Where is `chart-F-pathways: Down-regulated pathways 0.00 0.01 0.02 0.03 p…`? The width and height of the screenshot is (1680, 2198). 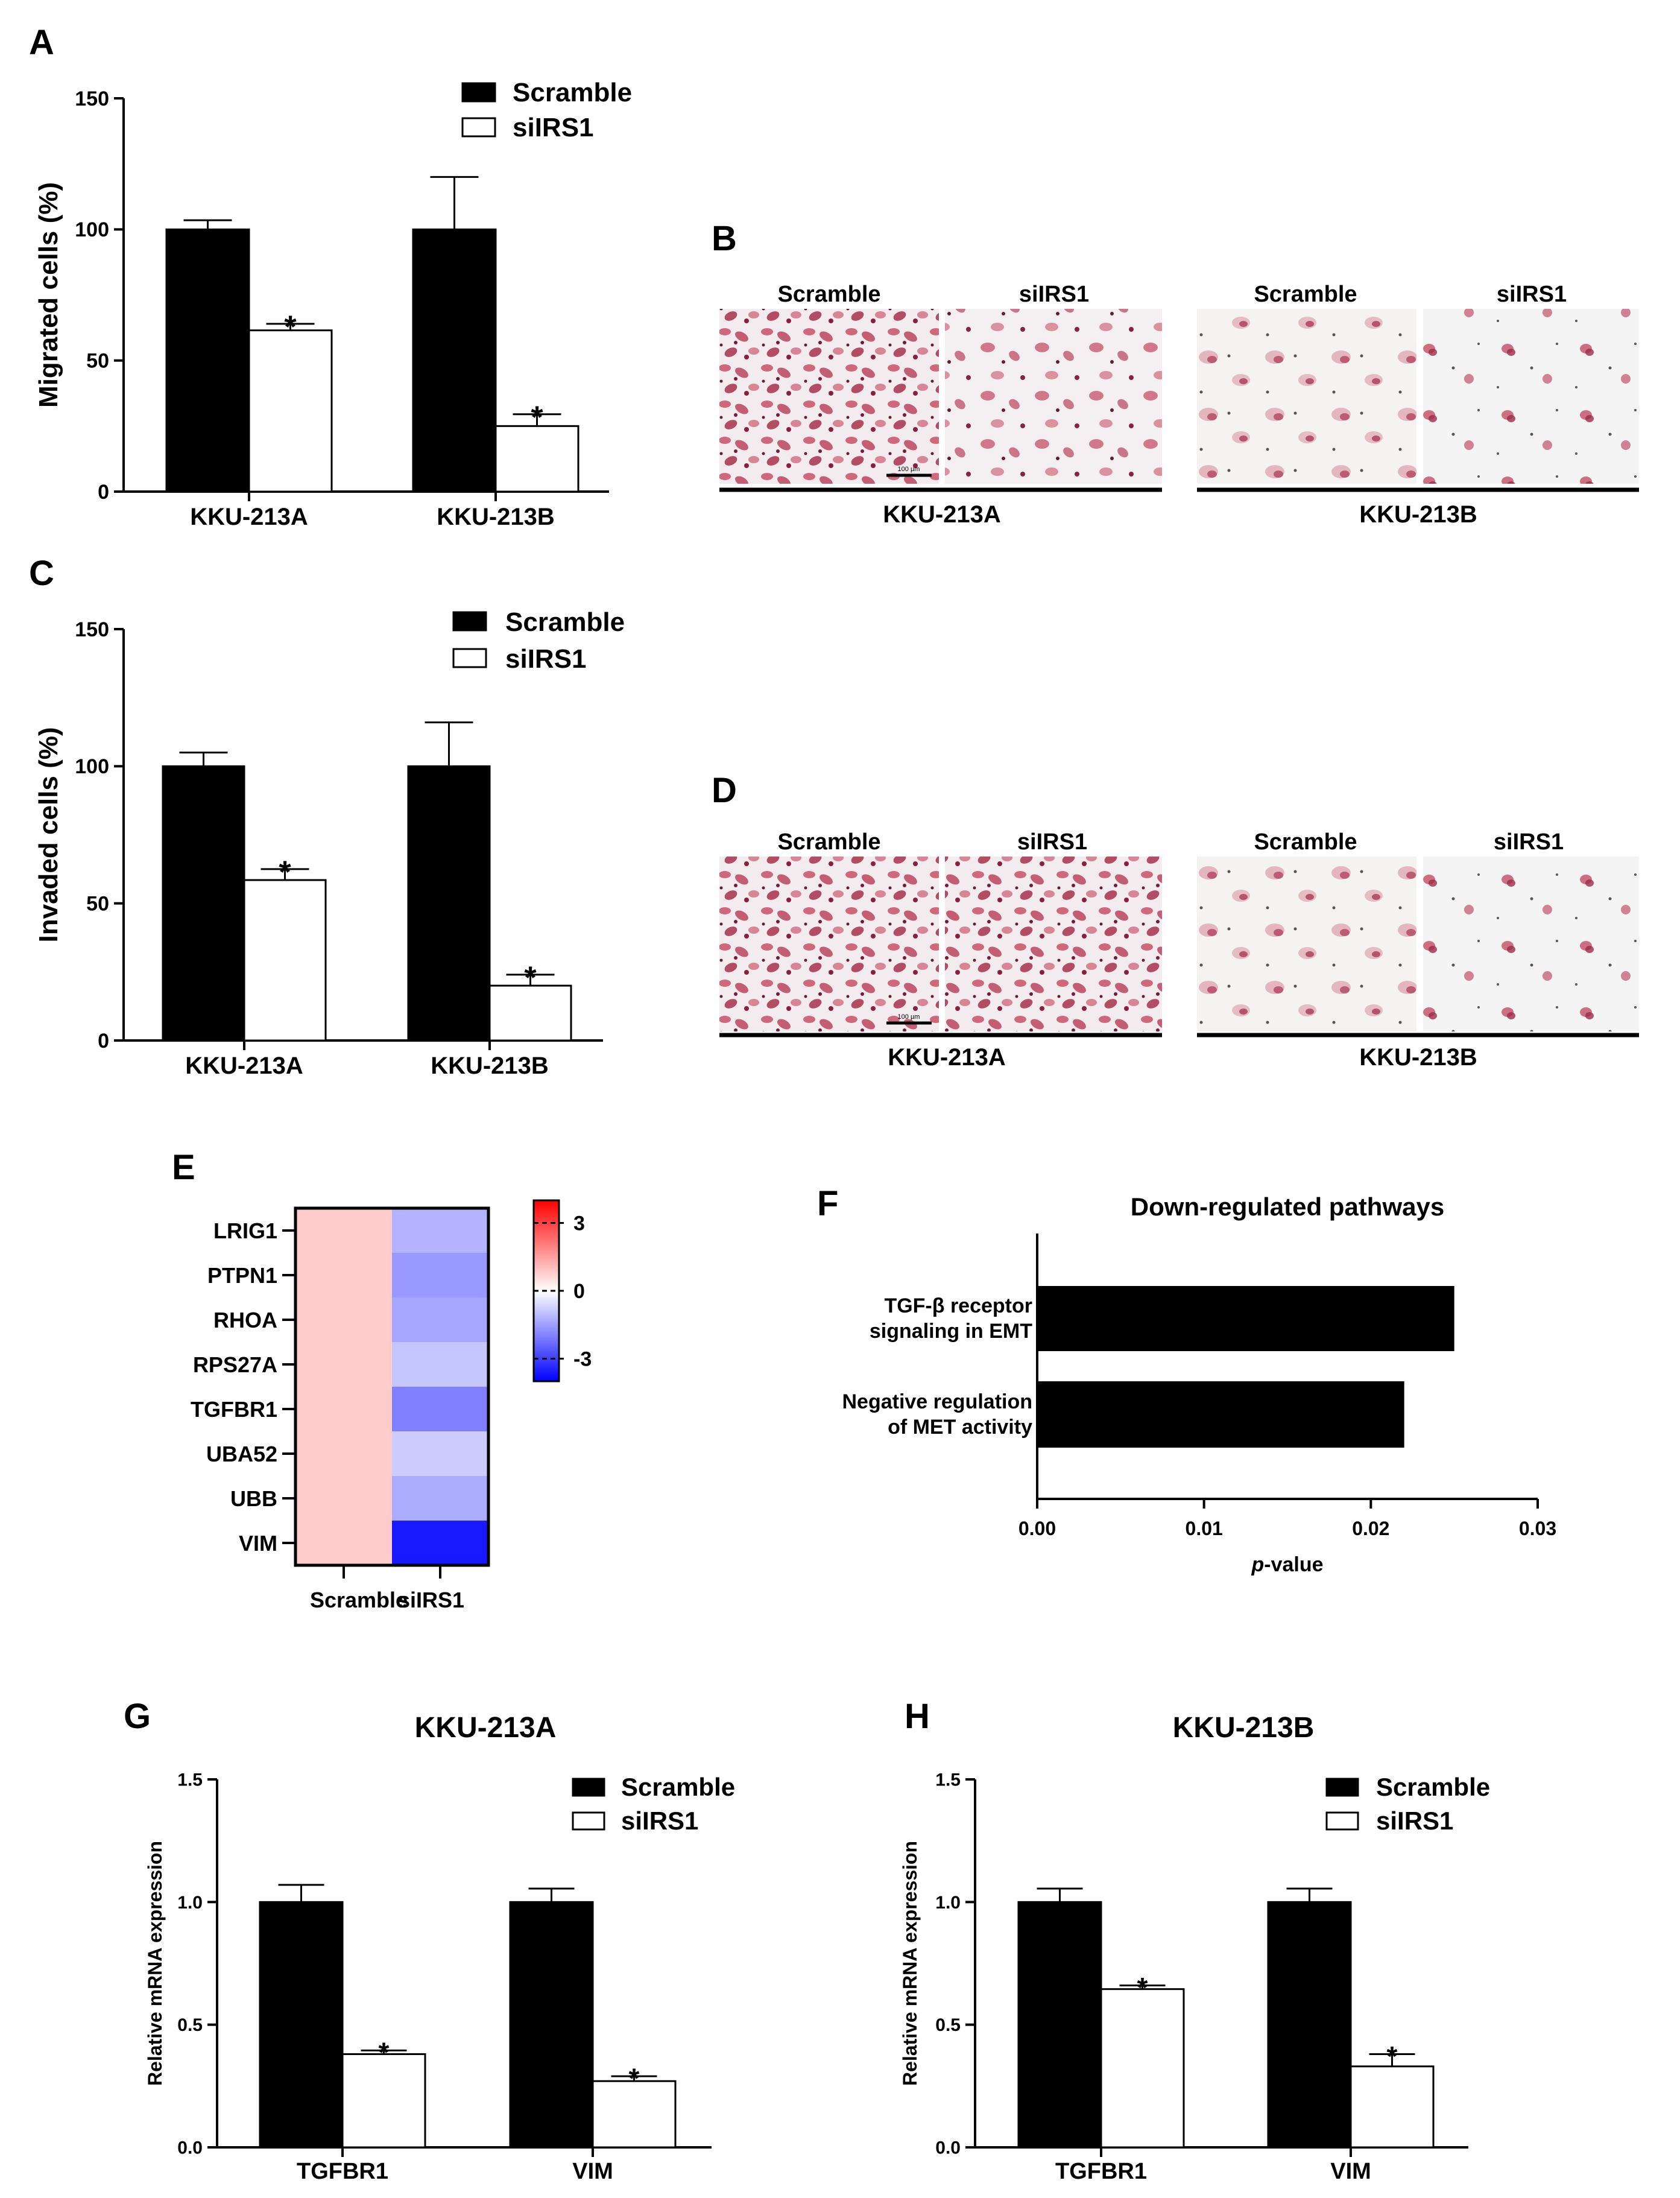 chart-F-pathways: Down-regulated pathways 0.00 0.01 0.02 0.03 p… is located at coordinates (1199, 1384).